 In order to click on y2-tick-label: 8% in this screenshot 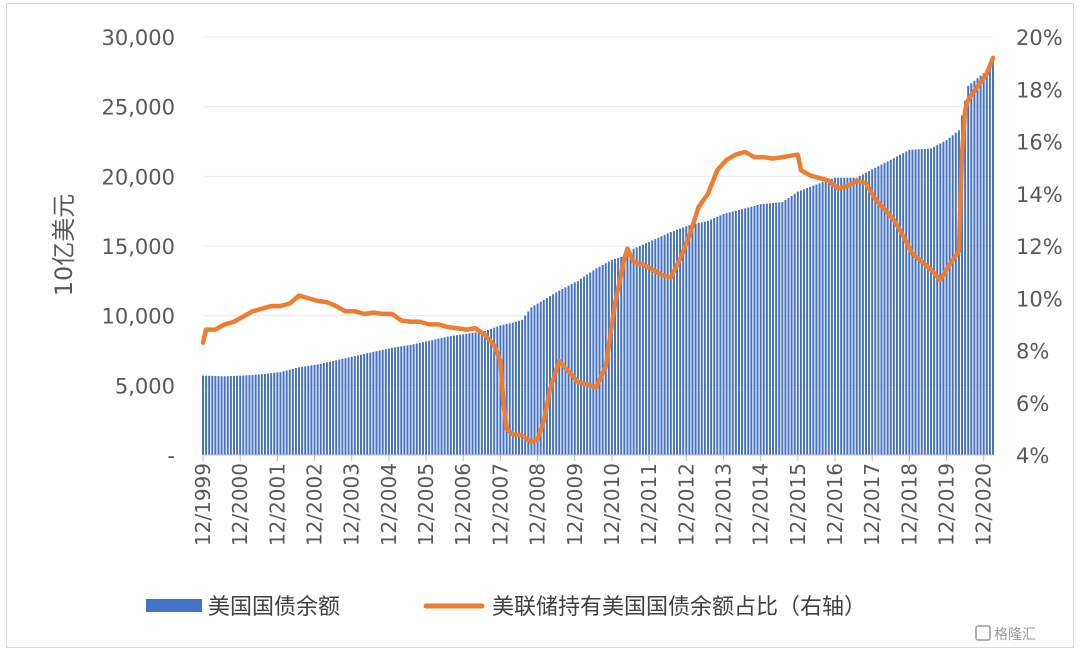, I will do `click(1032, 352)`.